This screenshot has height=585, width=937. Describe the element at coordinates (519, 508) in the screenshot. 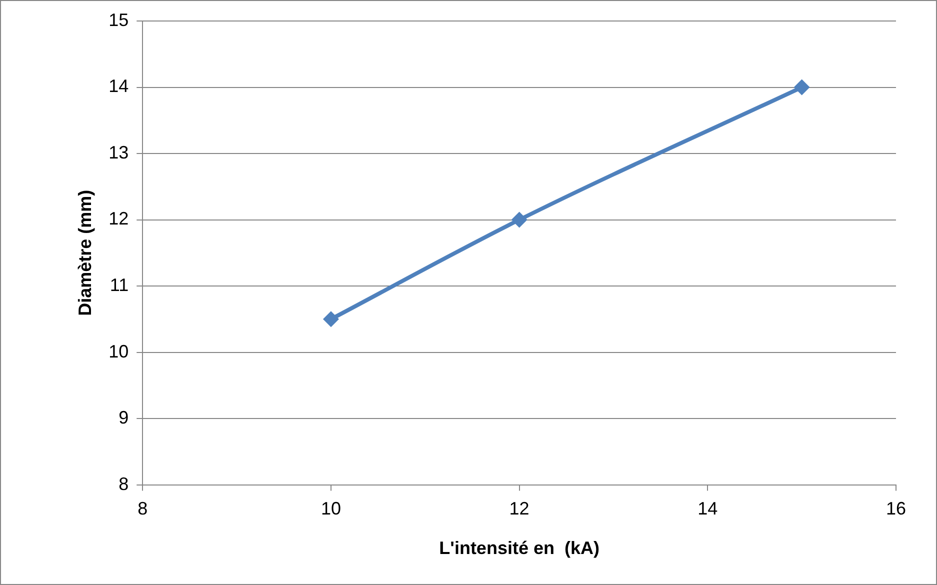

I see `x-tick-label: 12` at that location.